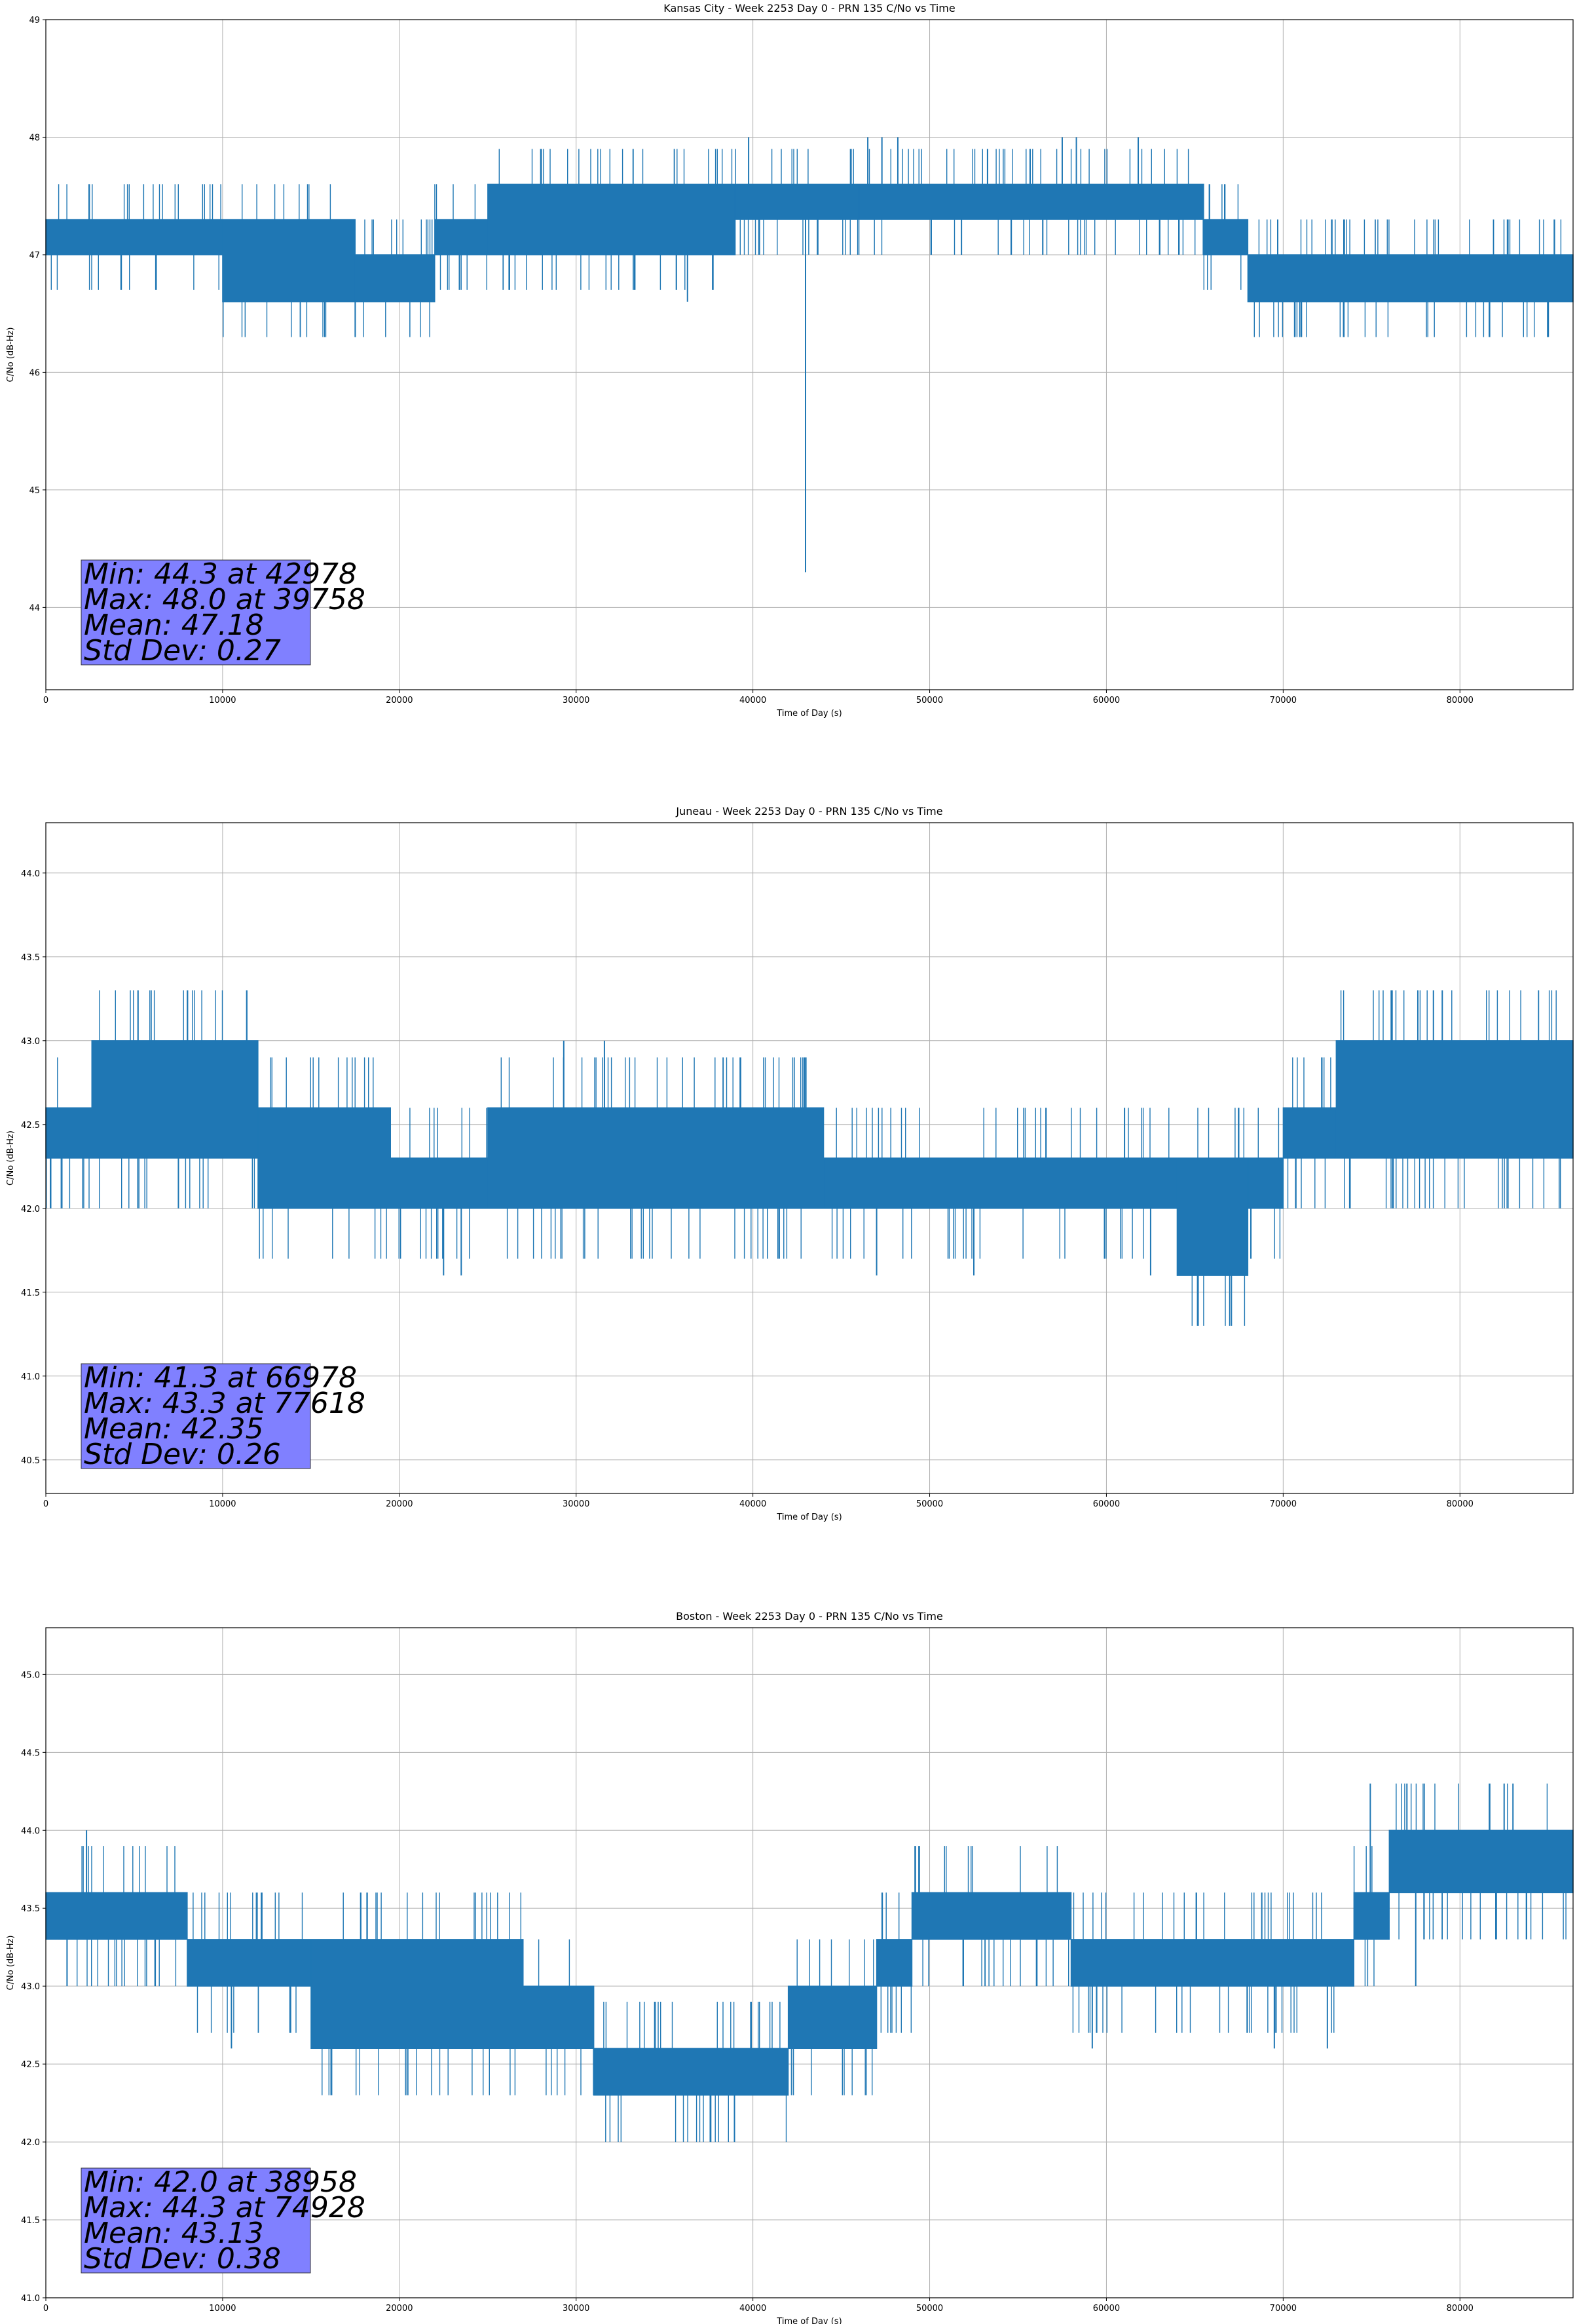 The width and height of the screenshot is (1577, 2324). I want to click on chart-1-x-tick-label: 0, so click(45, 1504).